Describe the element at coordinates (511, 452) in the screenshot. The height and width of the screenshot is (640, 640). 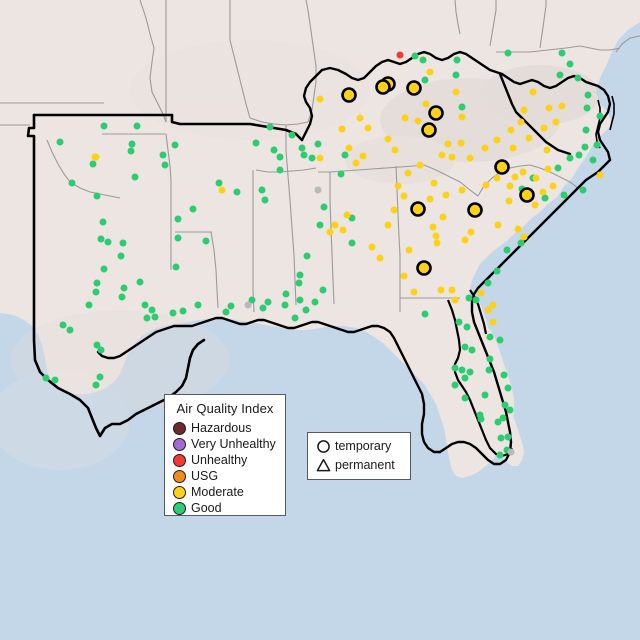
I see `aqi-point-no-data` at that location.